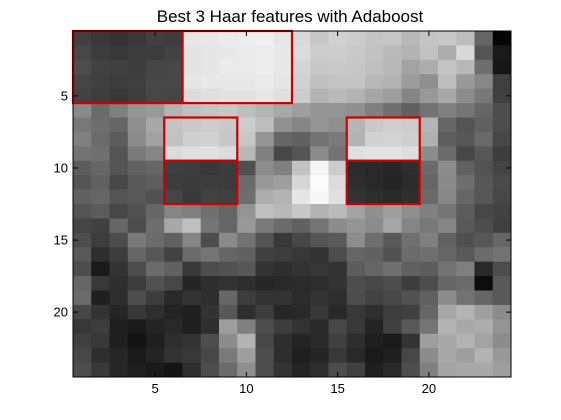  I want to click on y-tick-label: 20, so click(61, 312).